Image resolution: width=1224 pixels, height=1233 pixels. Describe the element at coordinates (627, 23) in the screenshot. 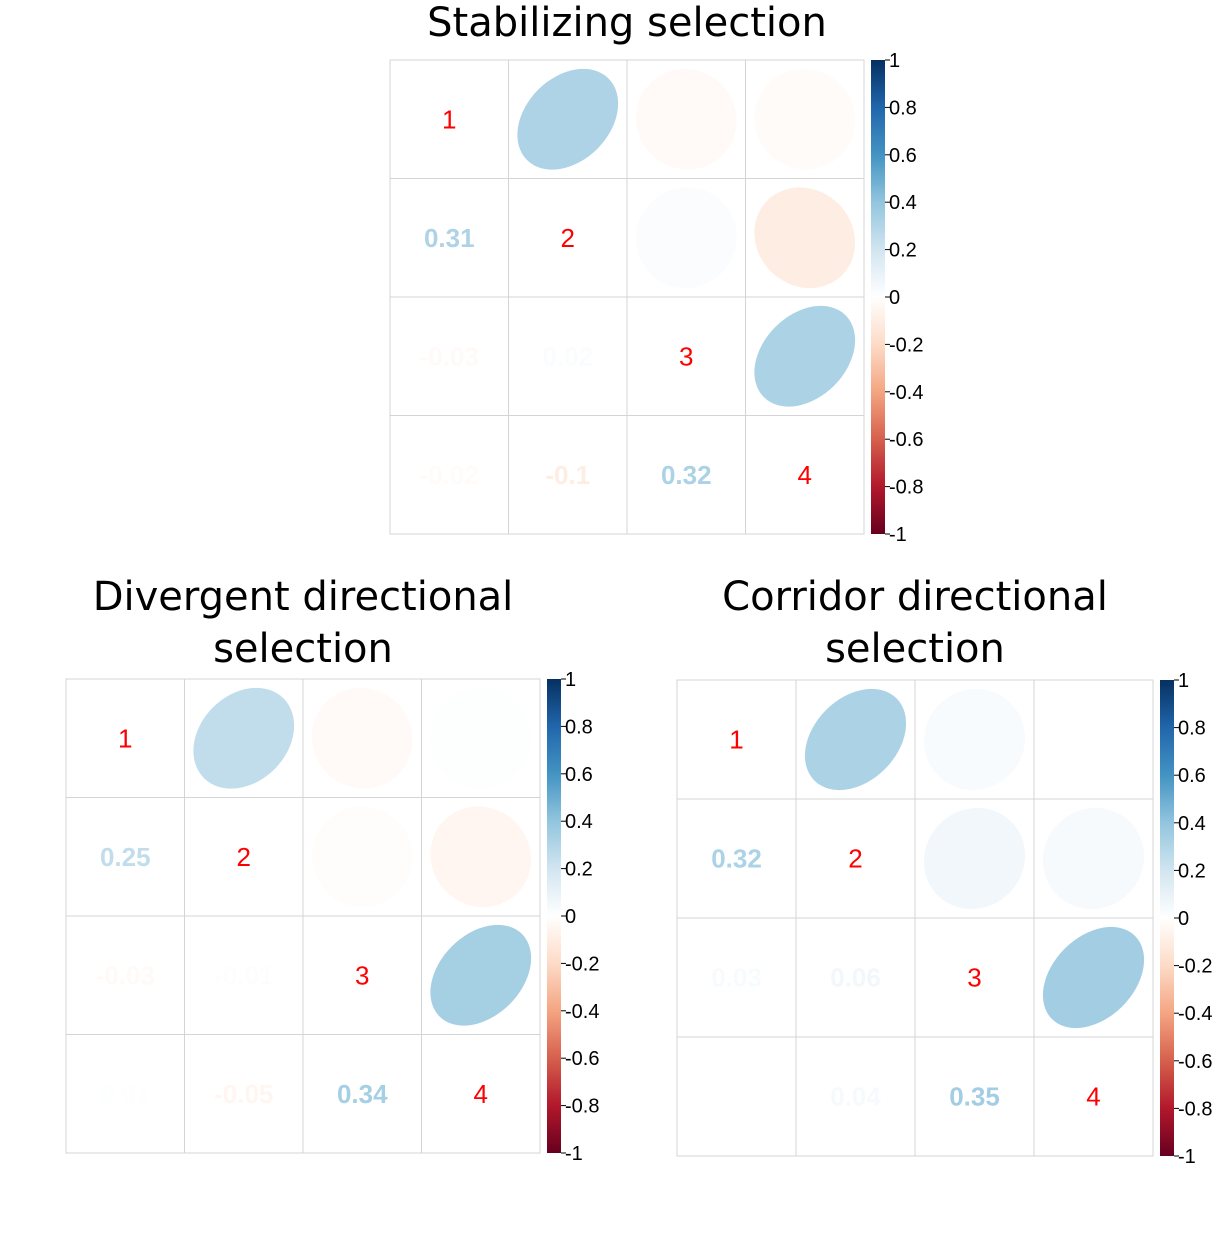

I see `chart-title: Stabilizing selection` at that location.